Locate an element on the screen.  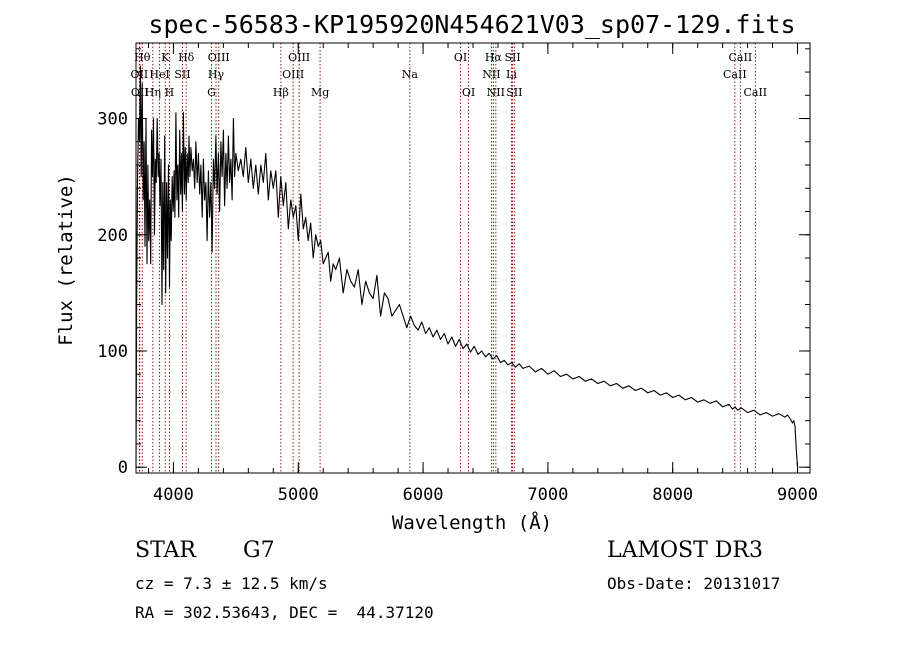
line-label-1: OII is located at coordinates (140, 74).